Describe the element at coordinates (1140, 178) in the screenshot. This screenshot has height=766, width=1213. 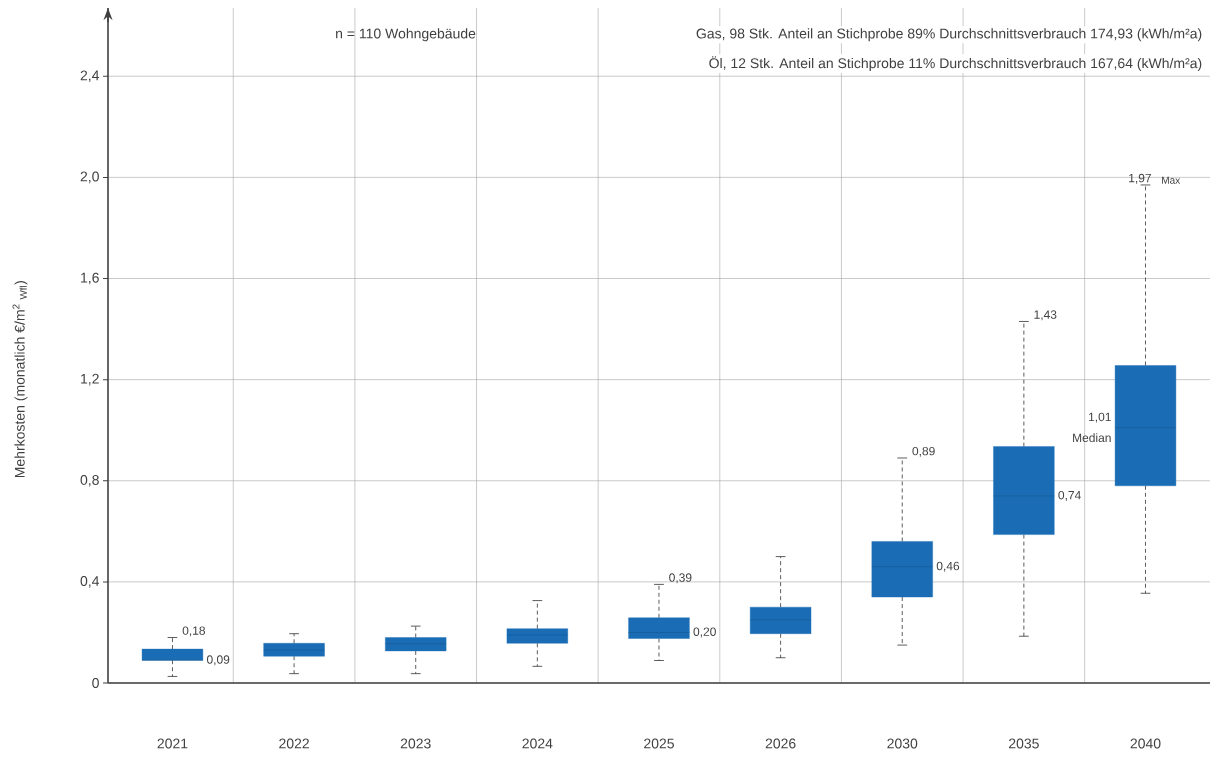
I see `annotation: 1,97` at that location.